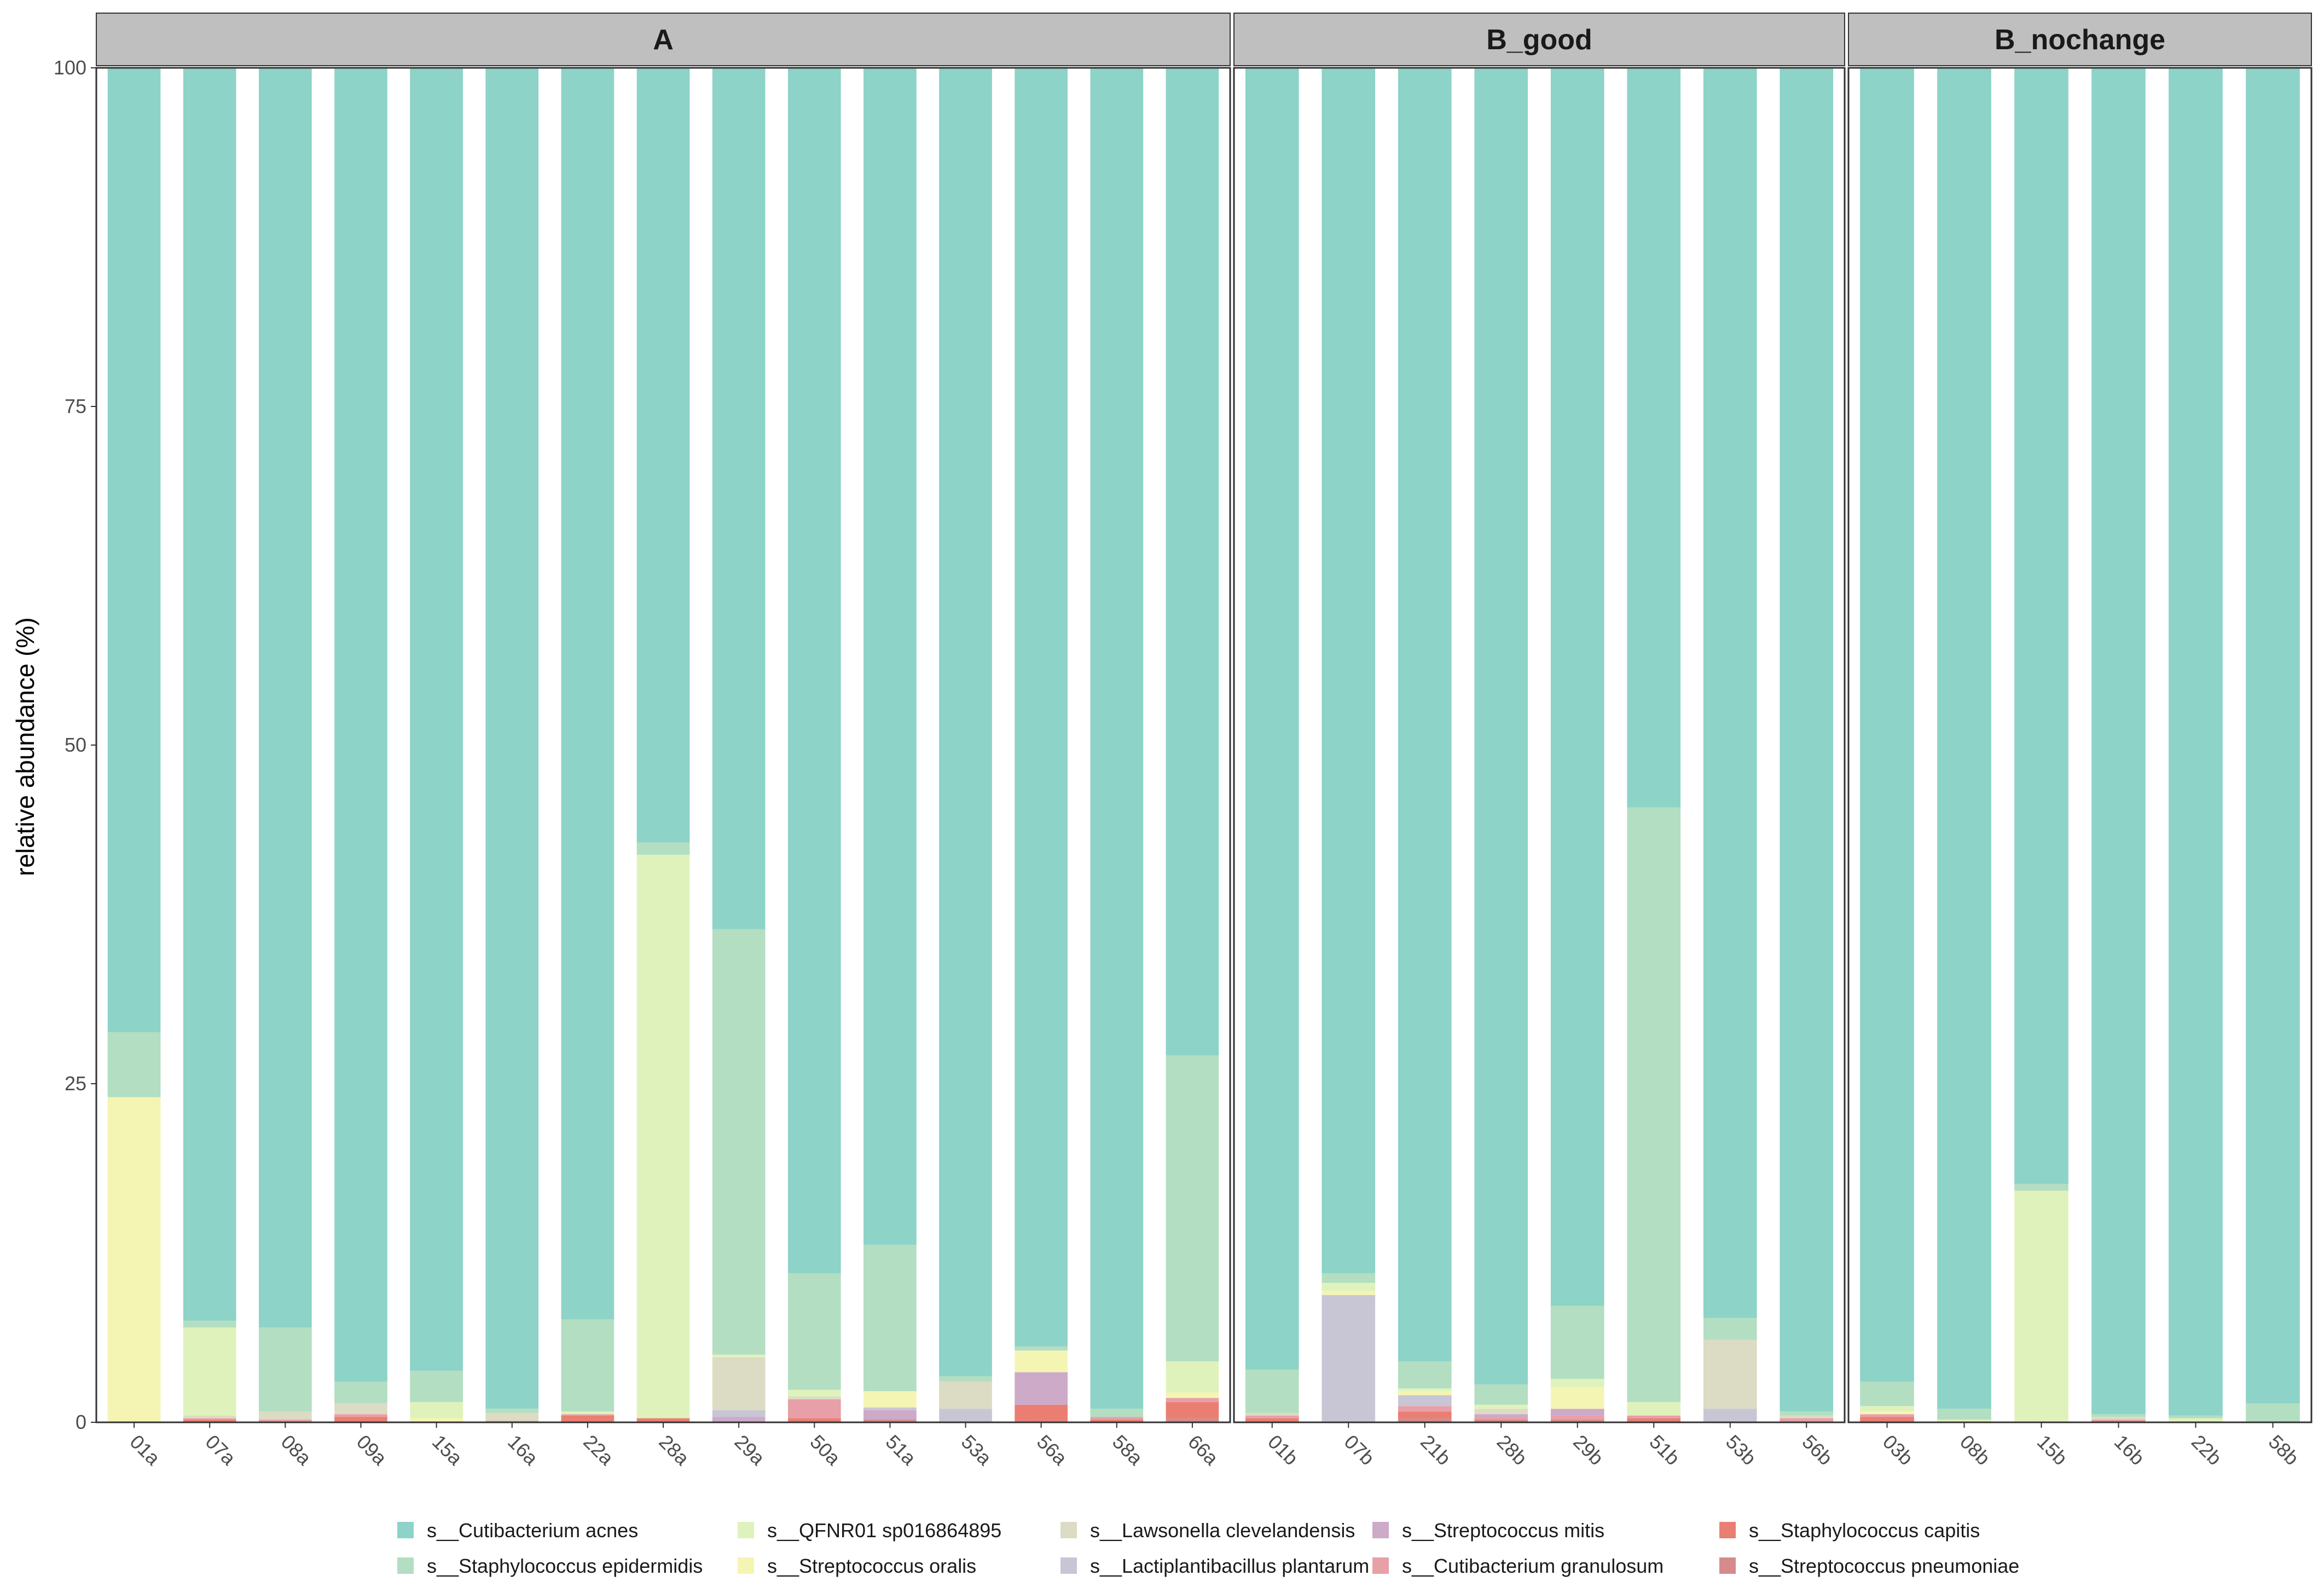 This screenshot has height=1593, width=2324. Describe the element at coordinates (285, 745) in the screenshot. I see `bar-08a` at that location.